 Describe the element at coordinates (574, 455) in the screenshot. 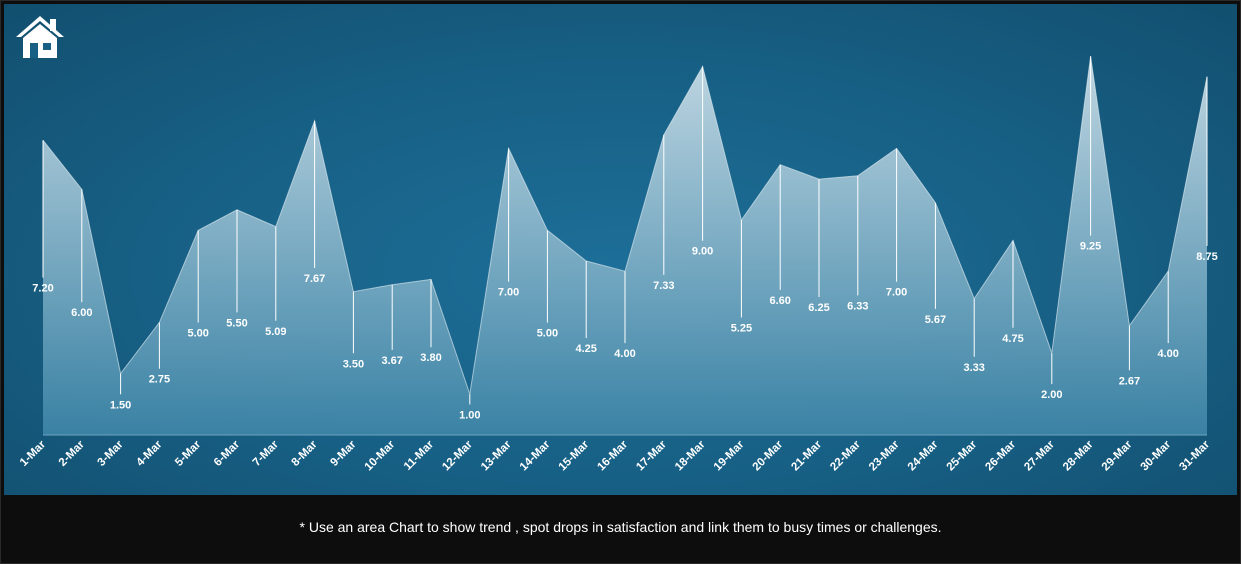

I see `x-tick-label: 15-Mar` at that location.